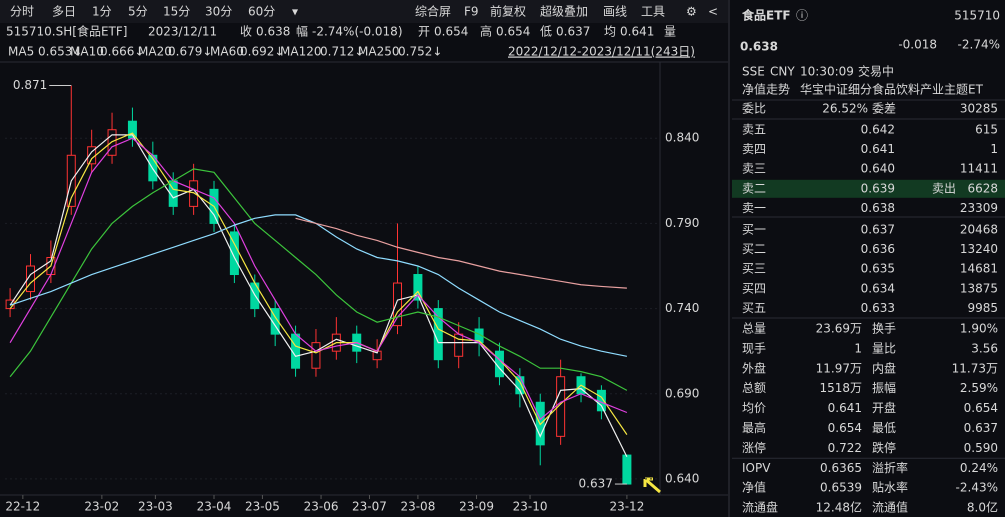 This screenshot has width=1005, height=517. I want to click on tool-button: F9, so click(471, 12).